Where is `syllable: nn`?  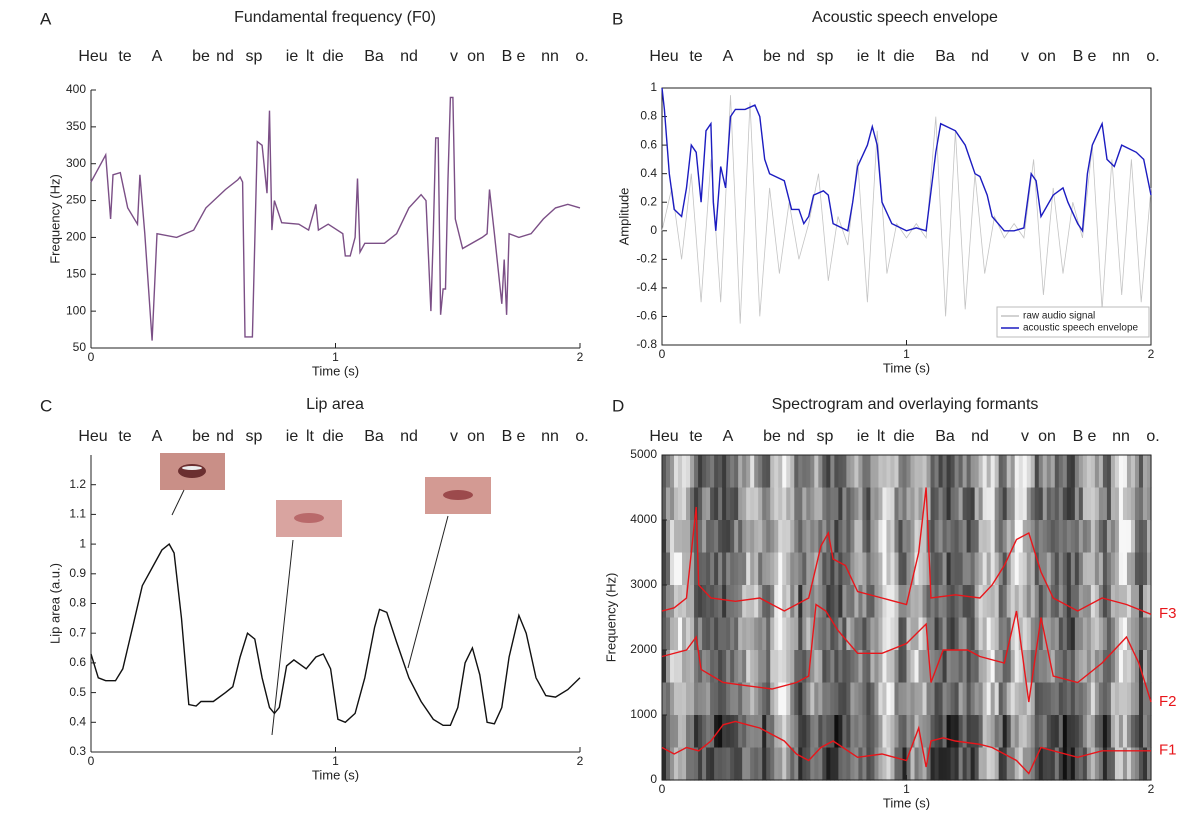 syllable: nn is located at coordinates (550, 436).